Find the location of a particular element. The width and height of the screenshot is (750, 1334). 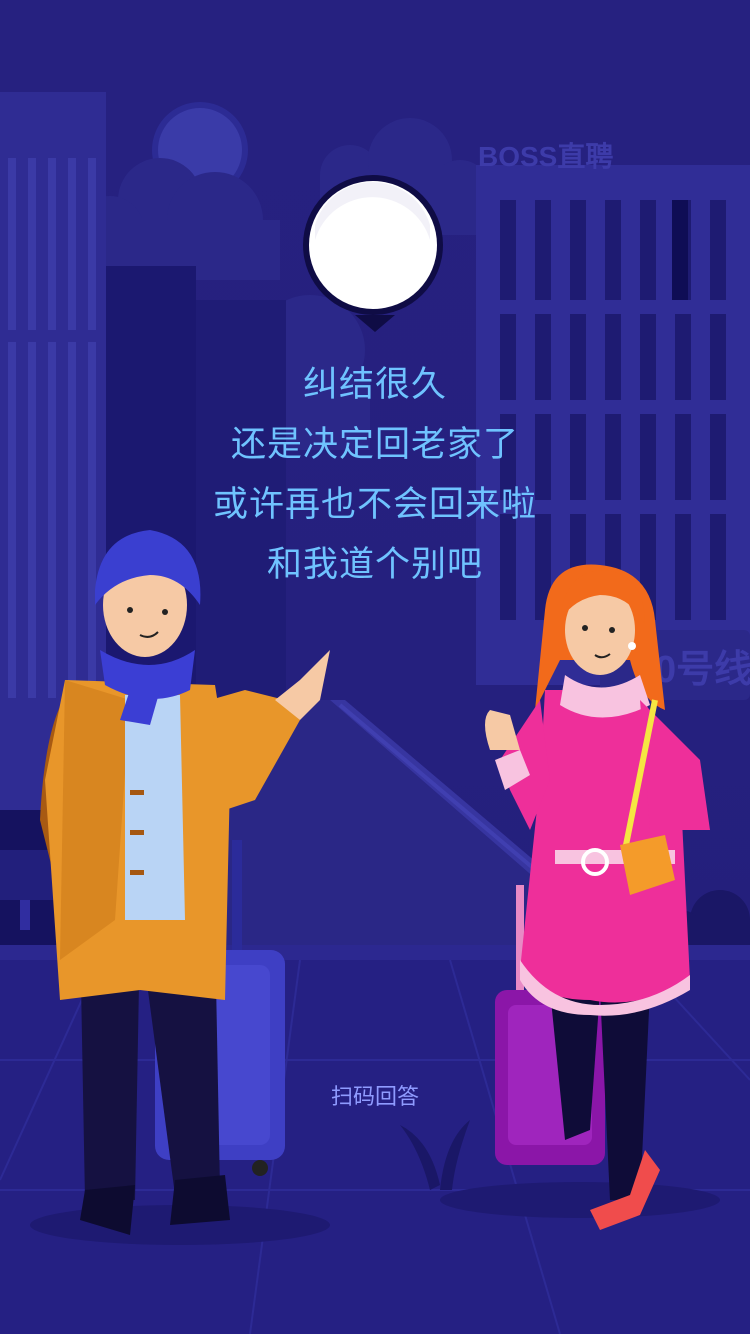

scan-to-answer-button: 扫码回答 is located at coordinates (374, 1097).